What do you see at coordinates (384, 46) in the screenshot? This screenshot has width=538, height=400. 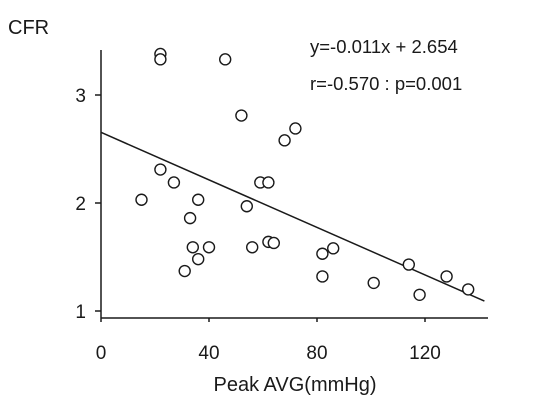 I see `regression-equation: y=-0.011x + 2.654` at bounding box center [384, 46].